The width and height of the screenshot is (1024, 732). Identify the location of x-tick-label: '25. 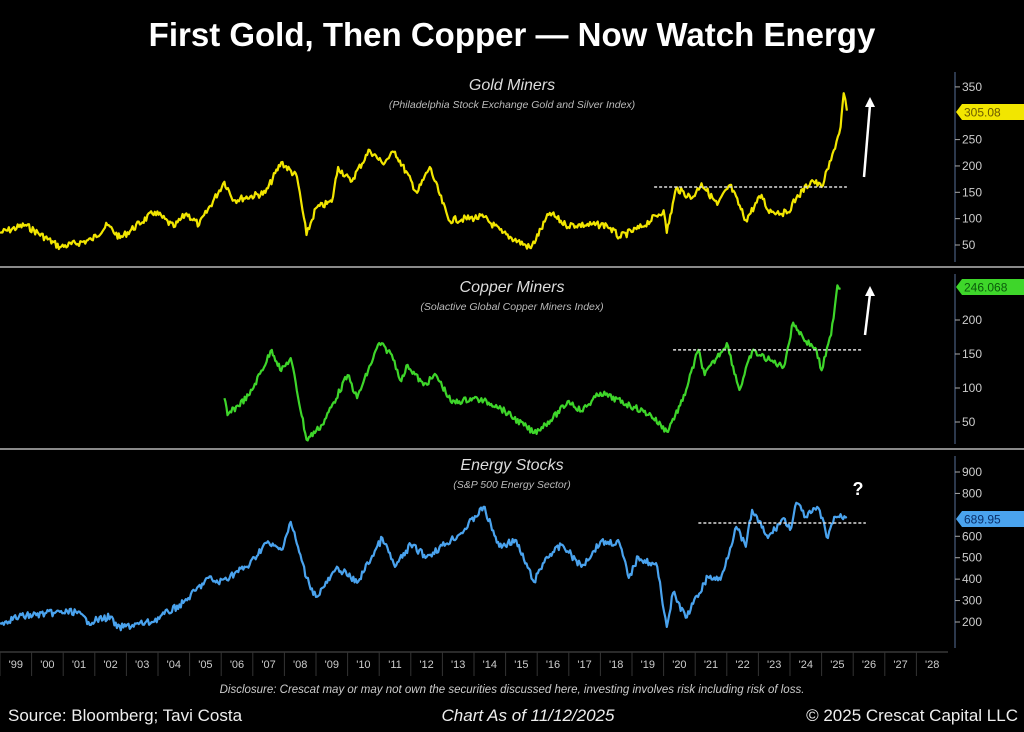
(837, 665).